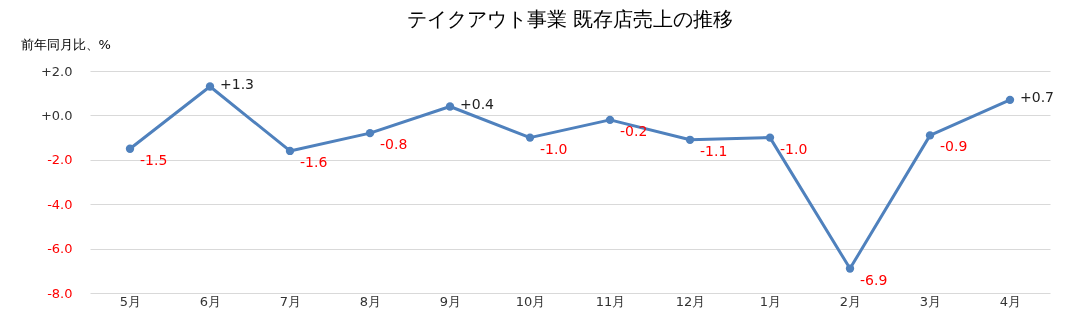 The height and width of the screenshot is (326, 1084). Describe the element at coordinates (850, 301) in the screenshot. I see `x-tick-label: 2月` at that location.